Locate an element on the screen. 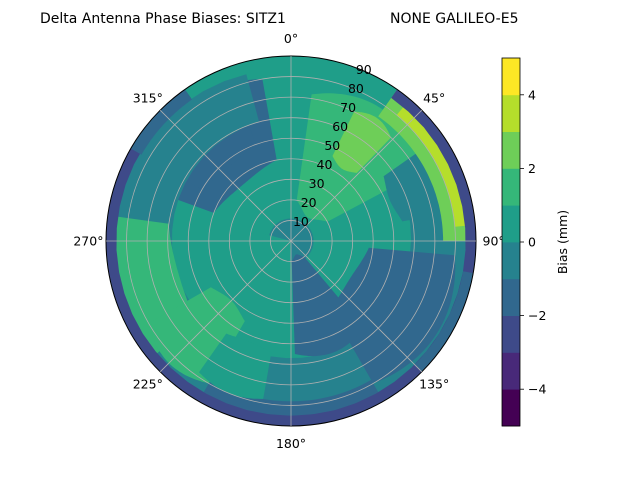 Image resolution: width=640 pixels, height=480 pixels. angular-tick-label: 0° is located at coordinates (291, 38).